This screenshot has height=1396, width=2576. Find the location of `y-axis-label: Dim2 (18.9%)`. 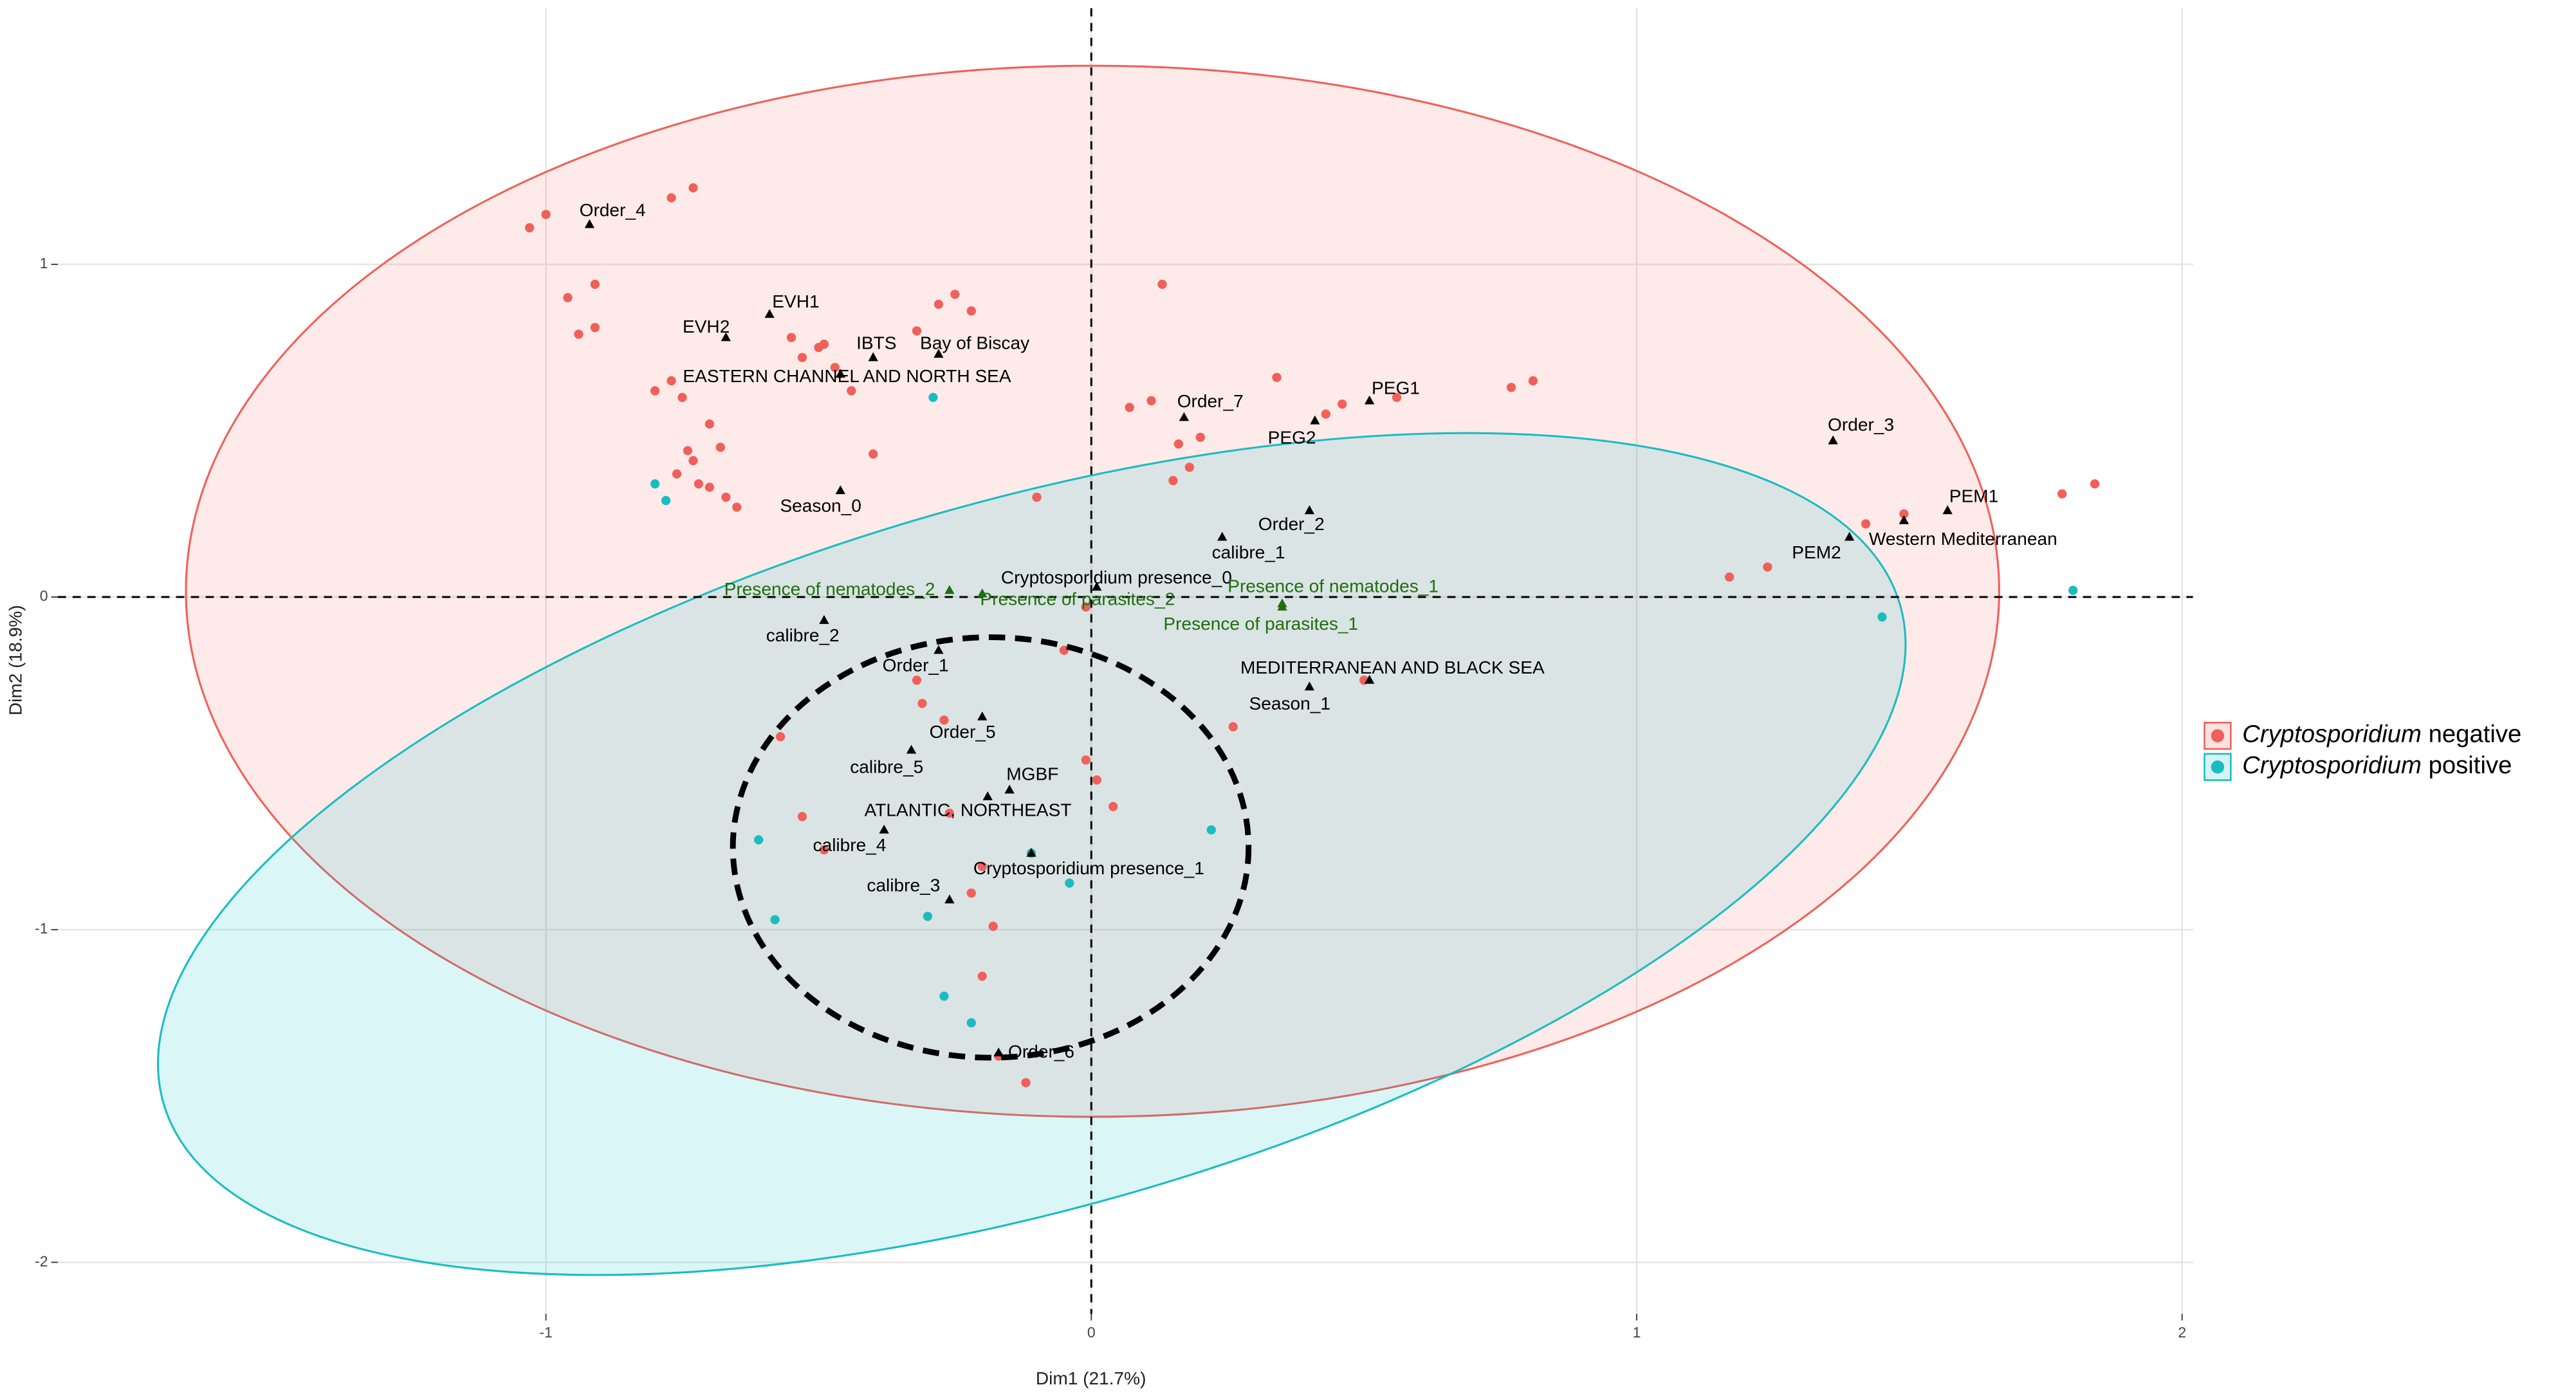

y-axis-label: Dim2 (18.9%) is located at coordinates (15, 660).